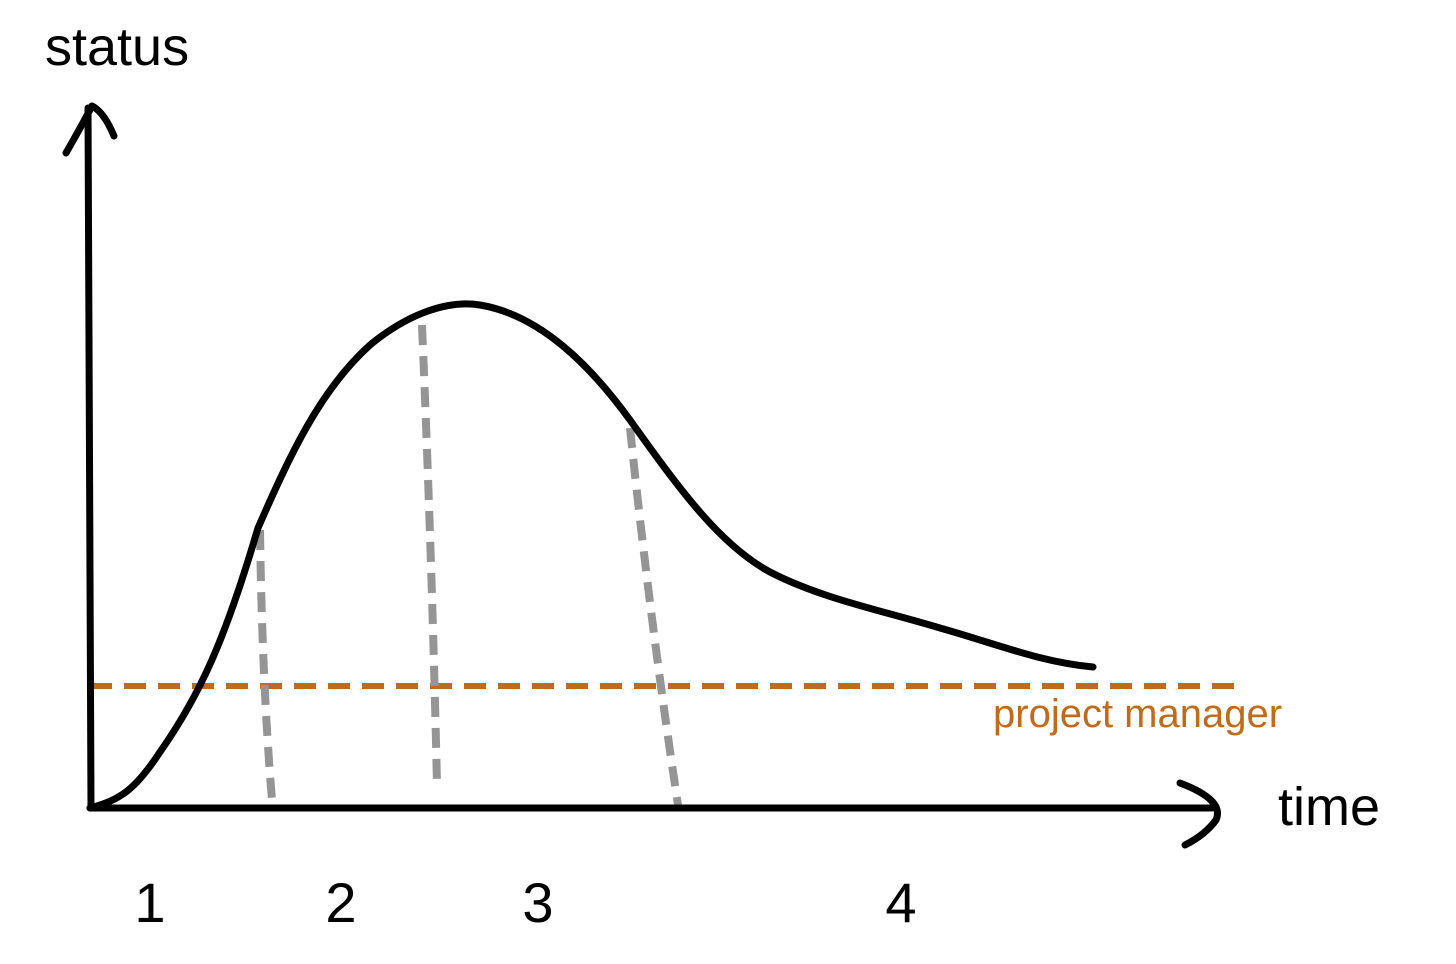  Describe the element at coordinates (1198, 814) in the screenshot. I see `x-axis-arrow` at that location.